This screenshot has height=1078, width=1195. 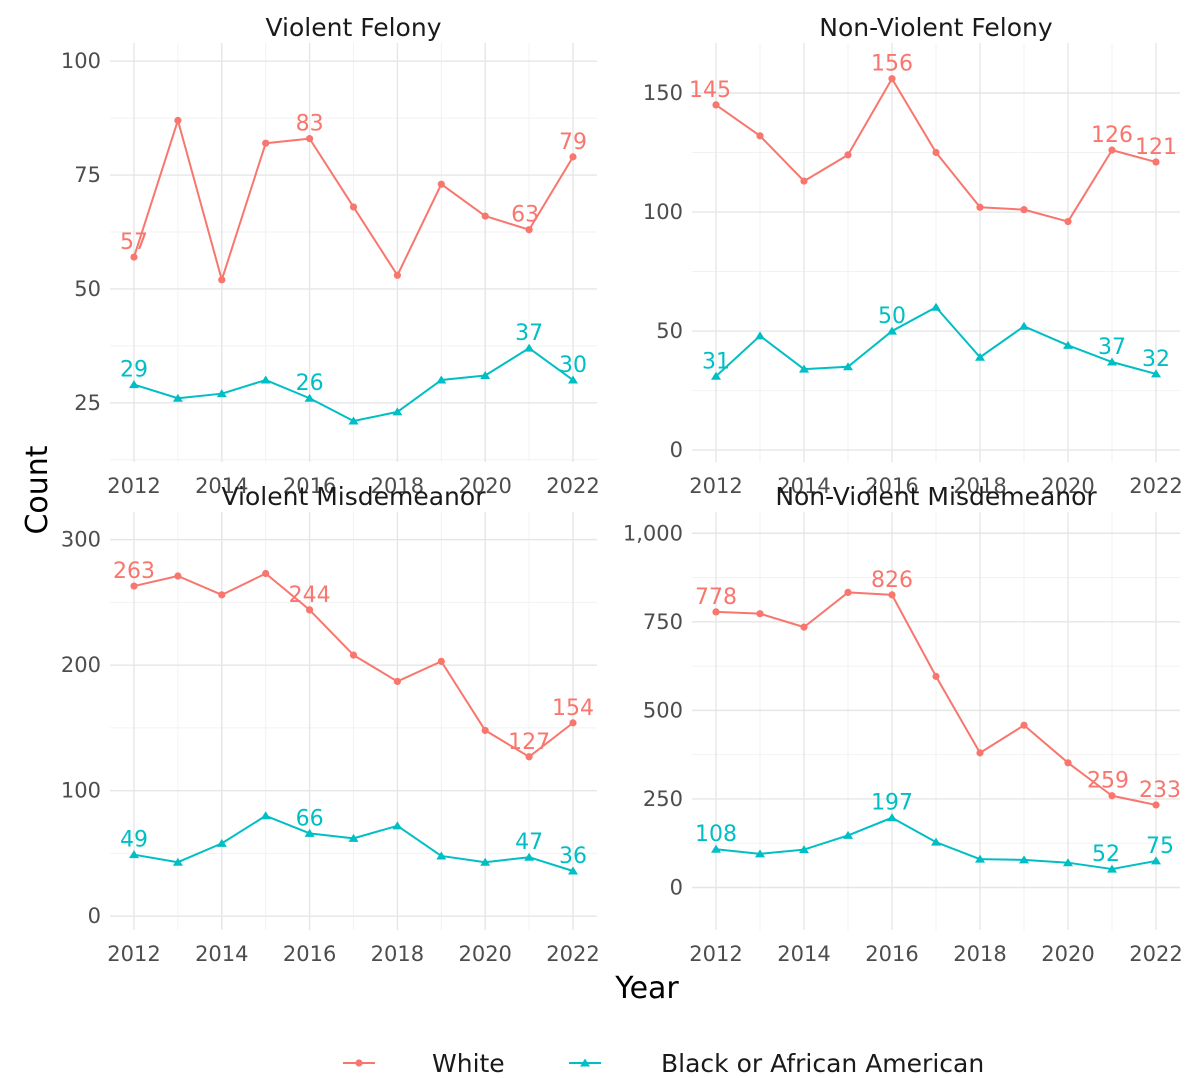 I want to click on legend-item-white: White, so click(x=424, y=1063).